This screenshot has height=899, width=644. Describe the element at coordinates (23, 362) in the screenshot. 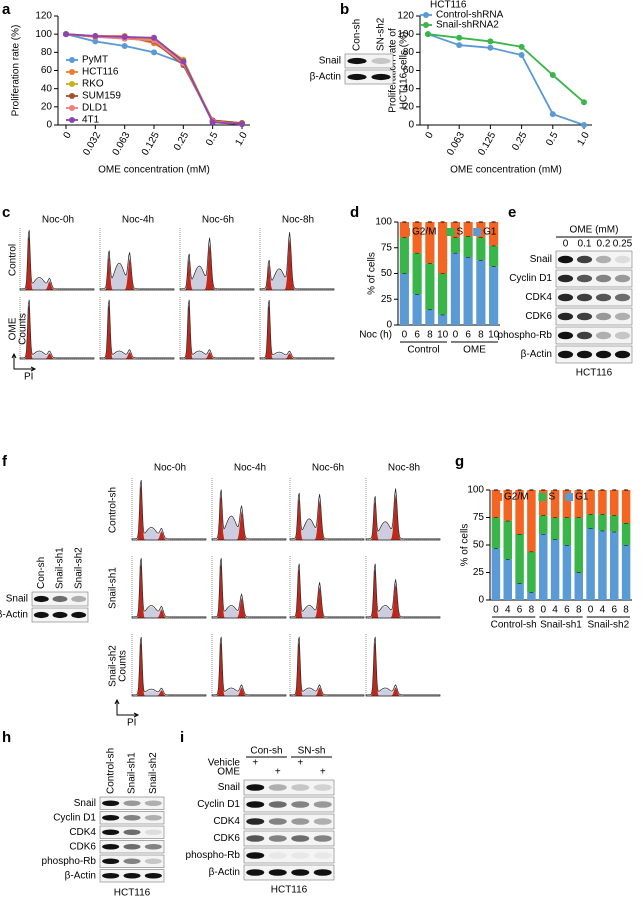

I see `pi-arrow` at that location.